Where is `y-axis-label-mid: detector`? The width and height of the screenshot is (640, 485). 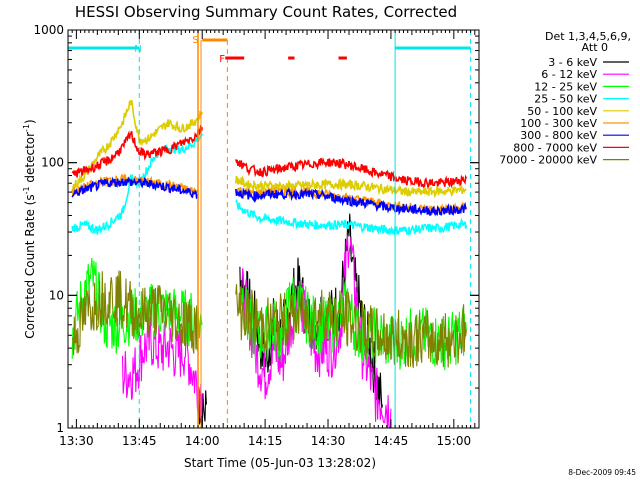
y-axis-label-mid: detector is located at coordinates (30, 159).